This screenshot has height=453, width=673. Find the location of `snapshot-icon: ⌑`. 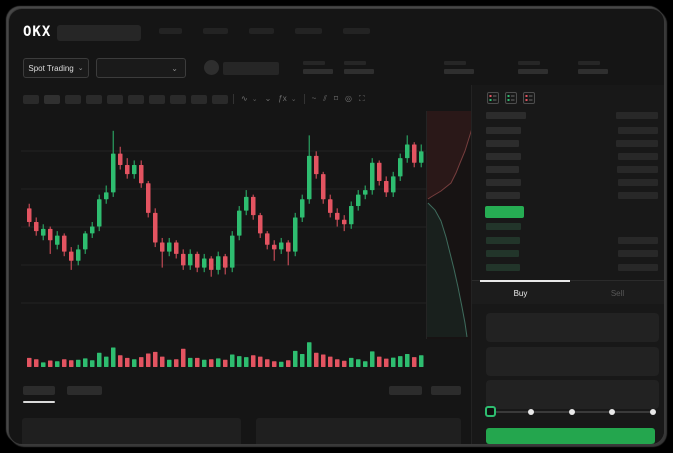

snapshot-icon: ⌑ is located at coordinates (335, 98).